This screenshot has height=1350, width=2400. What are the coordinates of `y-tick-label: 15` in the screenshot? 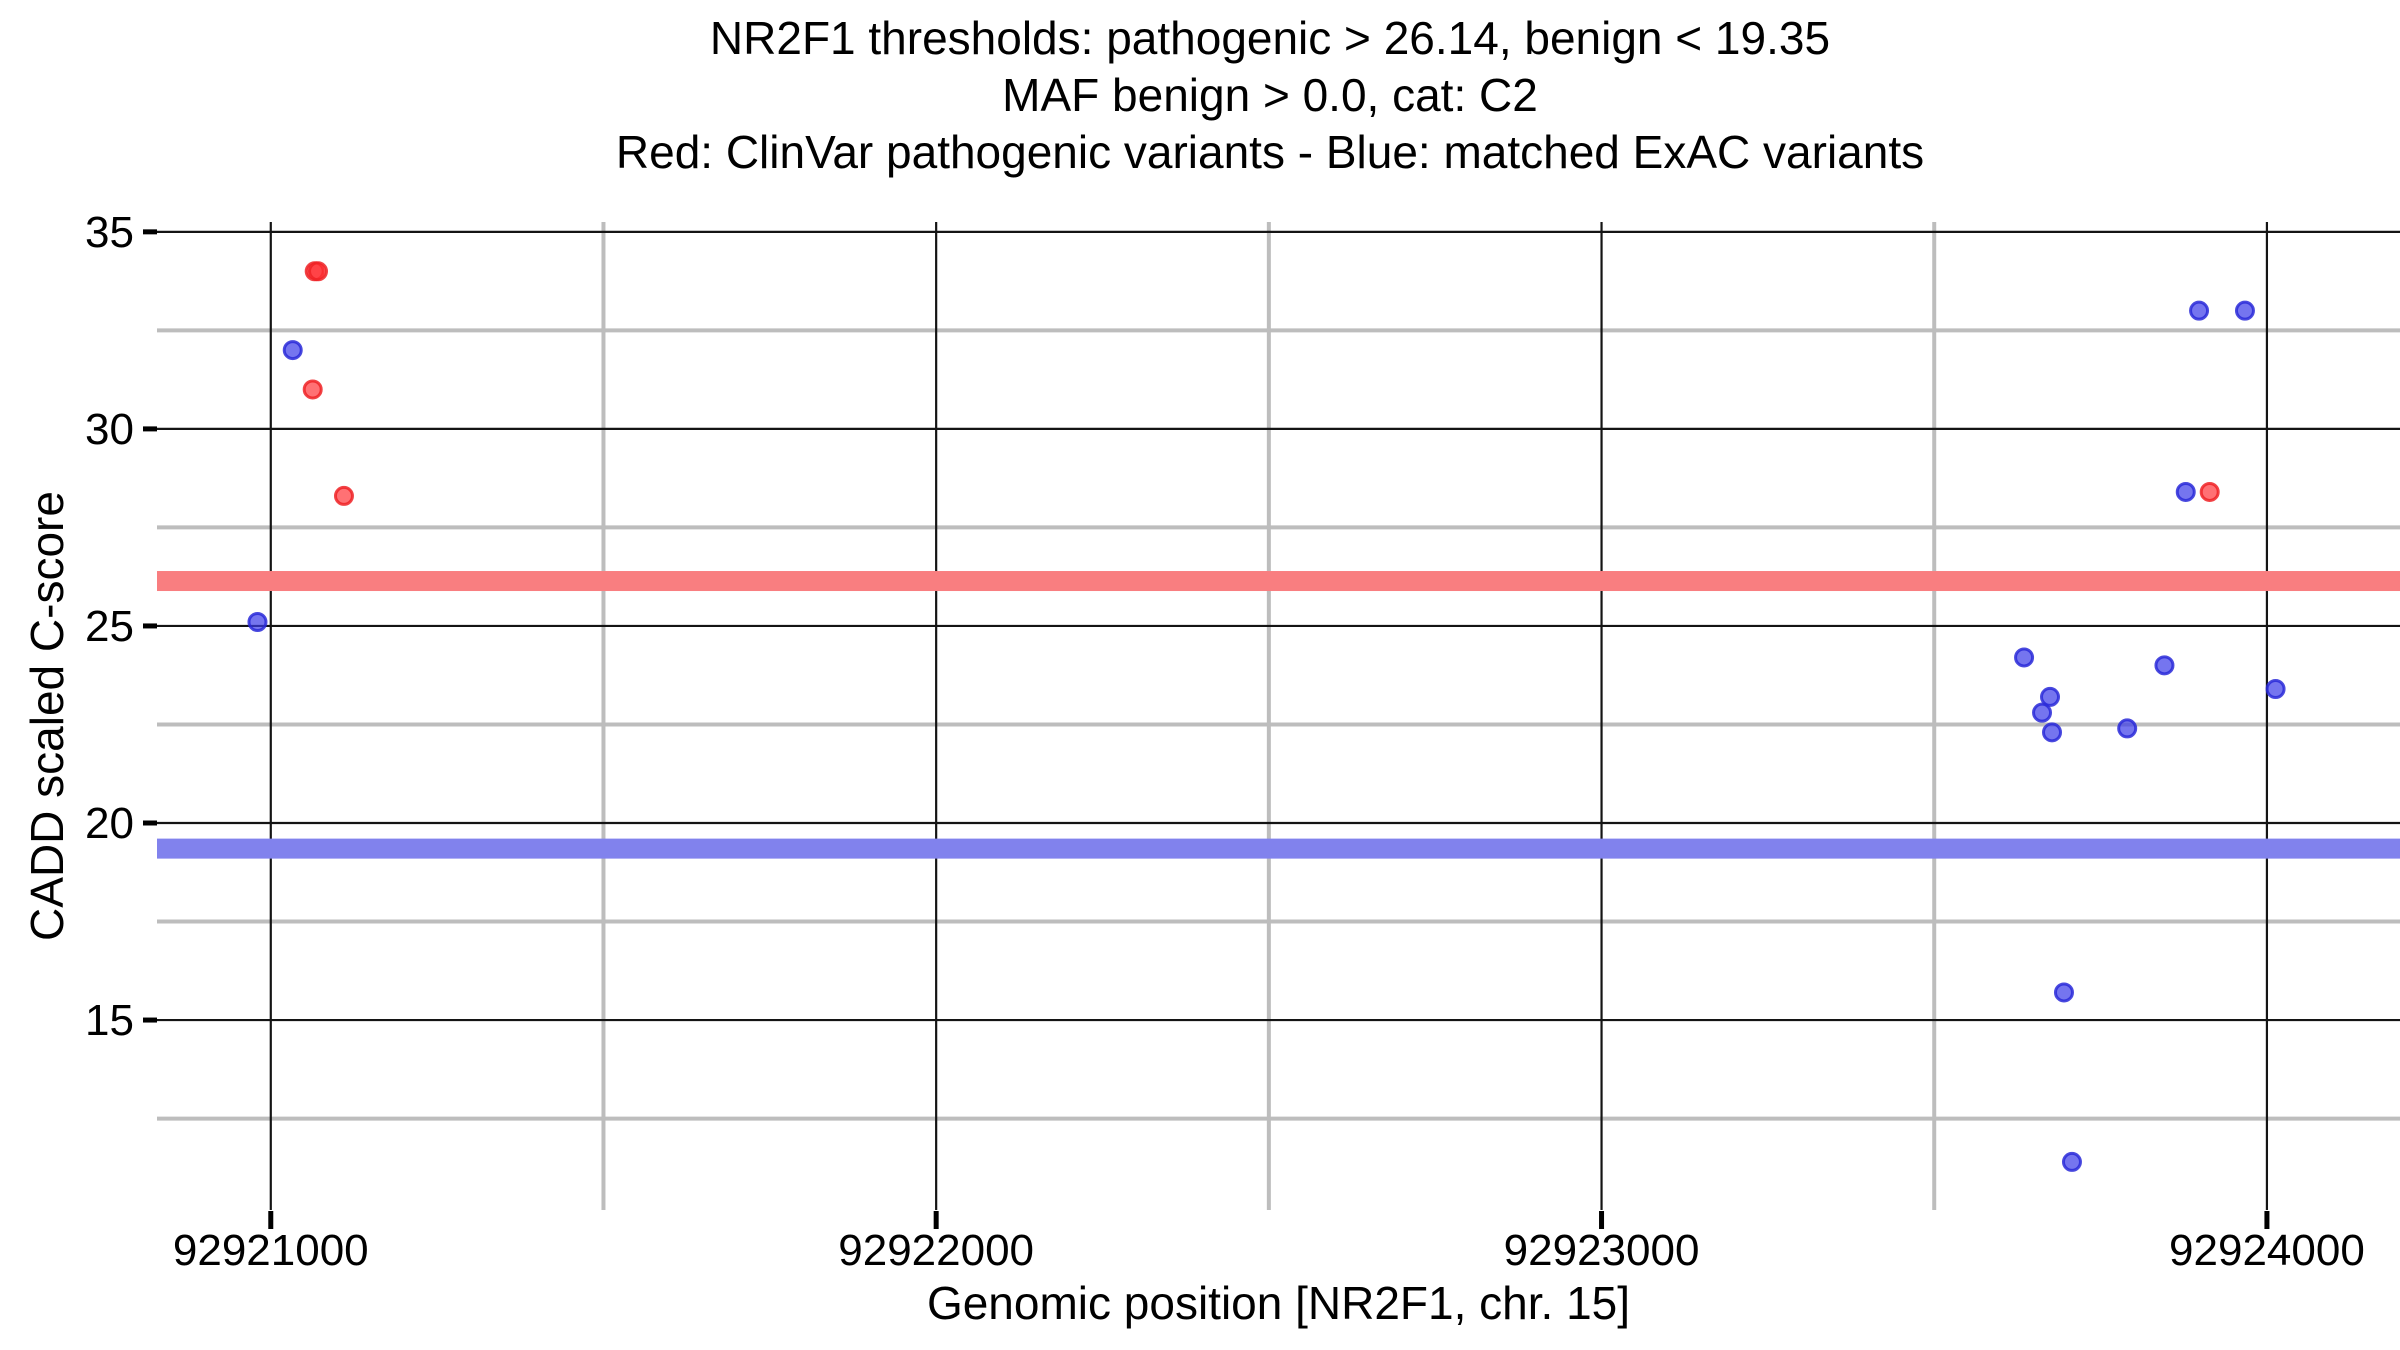 It's located at (109, 1020).